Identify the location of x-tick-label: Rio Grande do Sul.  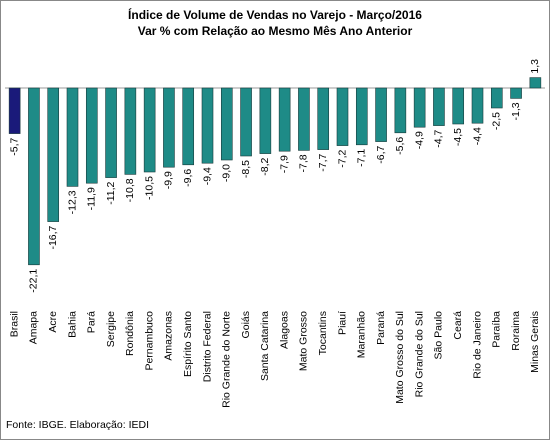
(419, 354).